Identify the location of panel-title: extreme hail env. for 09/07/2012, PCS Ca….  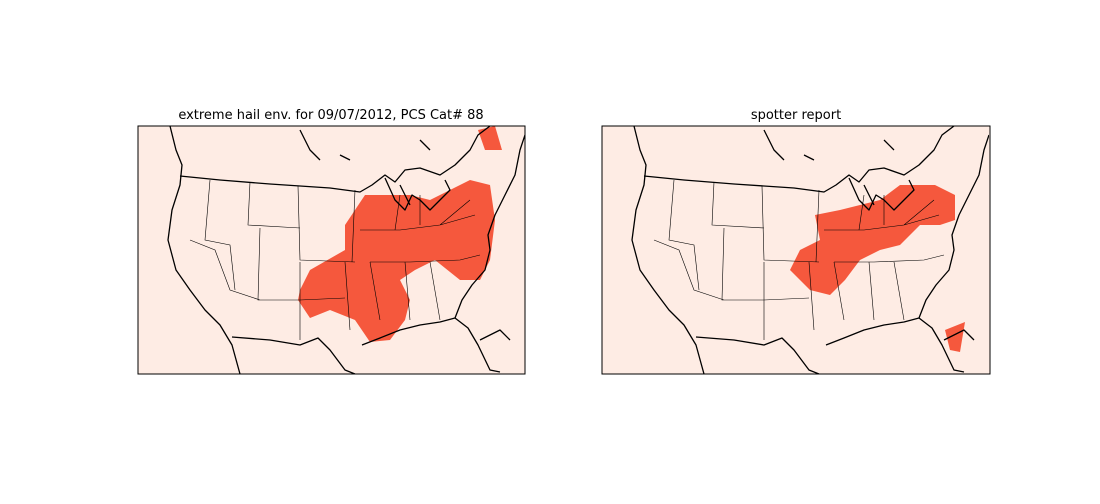
(330, 115).